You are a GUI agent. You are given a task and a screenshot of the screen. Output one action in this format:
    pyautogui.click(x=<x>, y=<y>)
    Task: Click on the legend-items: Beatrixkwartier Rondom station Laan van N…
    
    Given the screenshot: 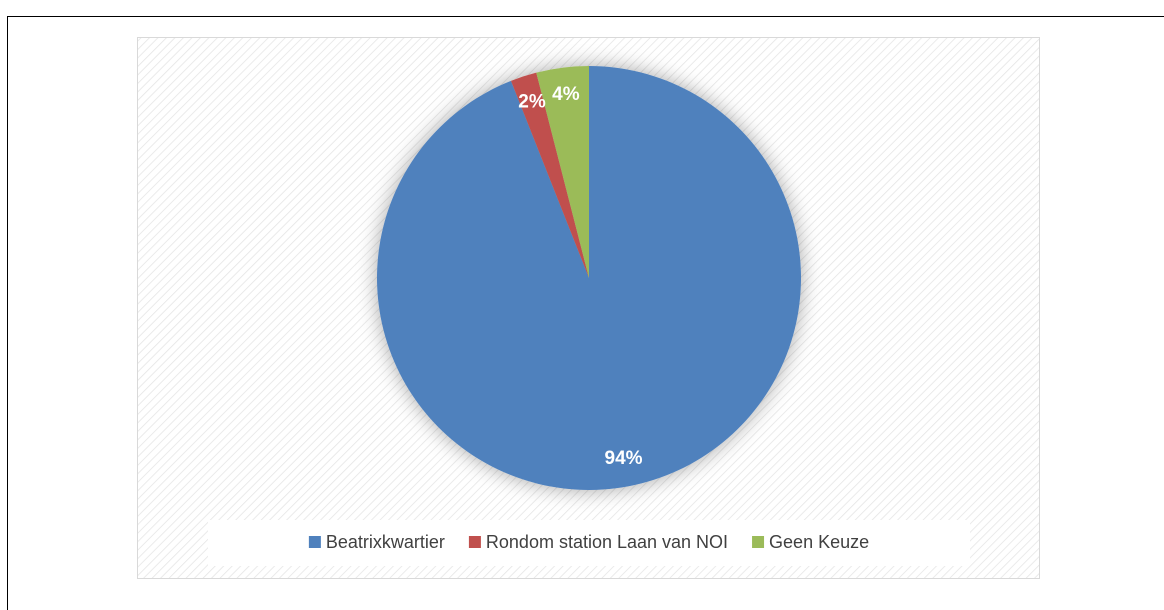 What is the action you would take?
    pyautogui.click(x=588, y=542)
    